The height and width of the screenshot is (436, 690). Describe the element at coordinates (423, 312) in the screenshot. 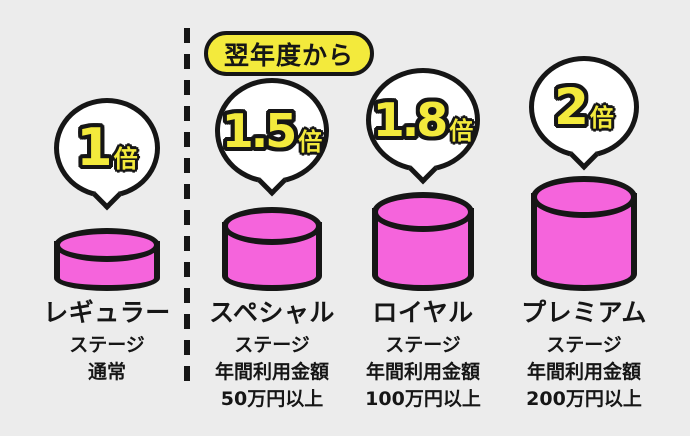

I see `stage-name: ロイヤル` at that location.